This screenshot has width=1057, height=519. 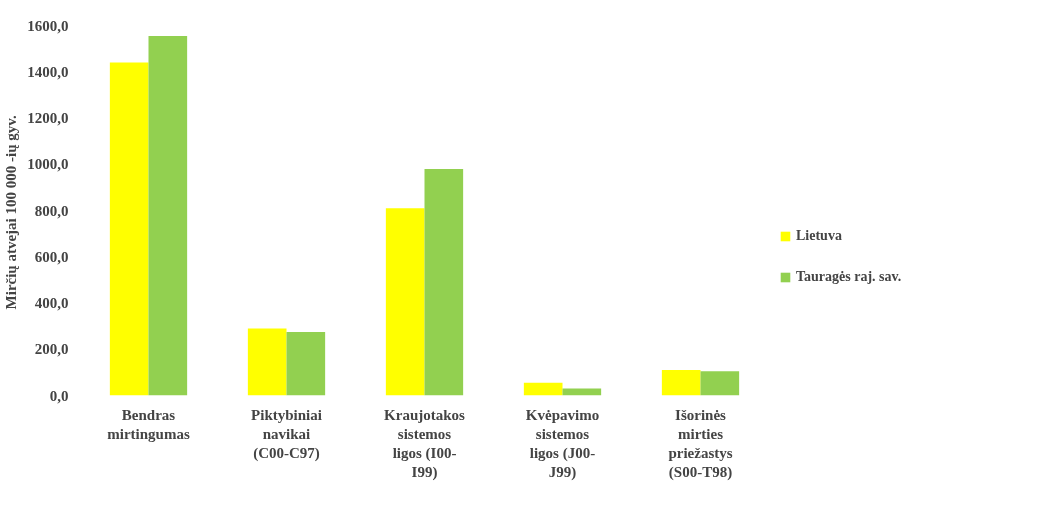 I want to click on x-tick-label: Kvėpavimo sistemos ligos (J00- J99), so click(x=562, y=444).